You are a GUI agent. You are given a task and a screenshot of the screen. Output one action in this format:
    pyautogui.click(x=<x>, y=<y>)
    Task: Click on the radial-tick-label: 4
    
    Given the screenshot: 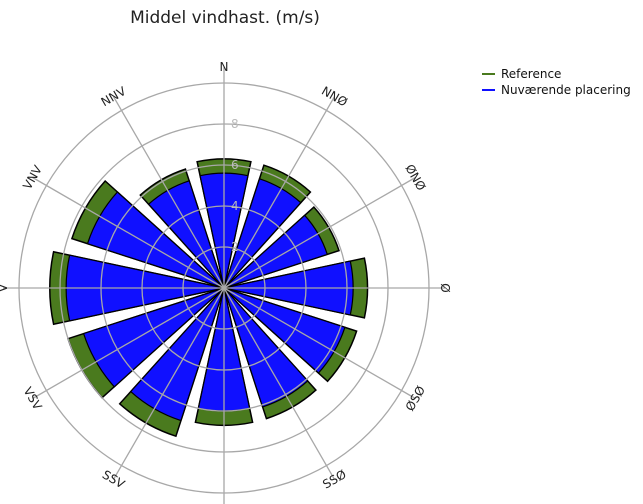 What is the action you would take?
    pyautogui.click(x=235, y=206)
    